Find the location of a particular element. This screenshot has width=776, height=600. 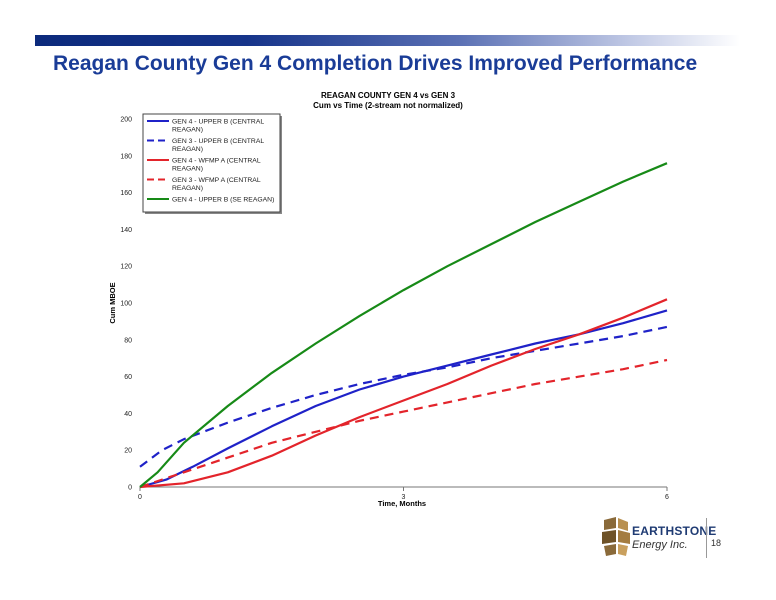

y-tick-label: 60 is located at coordinates (128, 377).